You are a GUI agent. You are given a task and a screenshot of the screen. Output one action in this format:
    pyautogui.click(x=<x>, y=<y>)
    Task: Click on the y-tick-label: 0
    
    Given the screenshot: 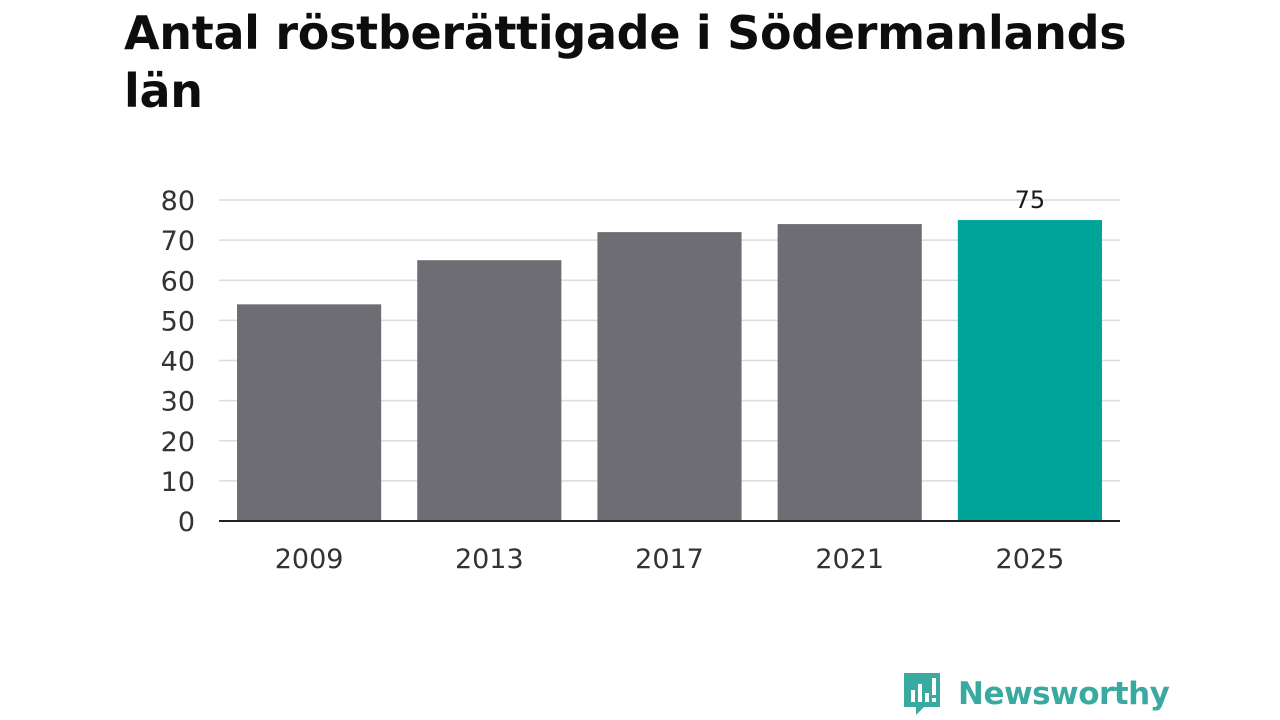 What is the action you would take?
    pyautogui.click(x=186, y=522)
    